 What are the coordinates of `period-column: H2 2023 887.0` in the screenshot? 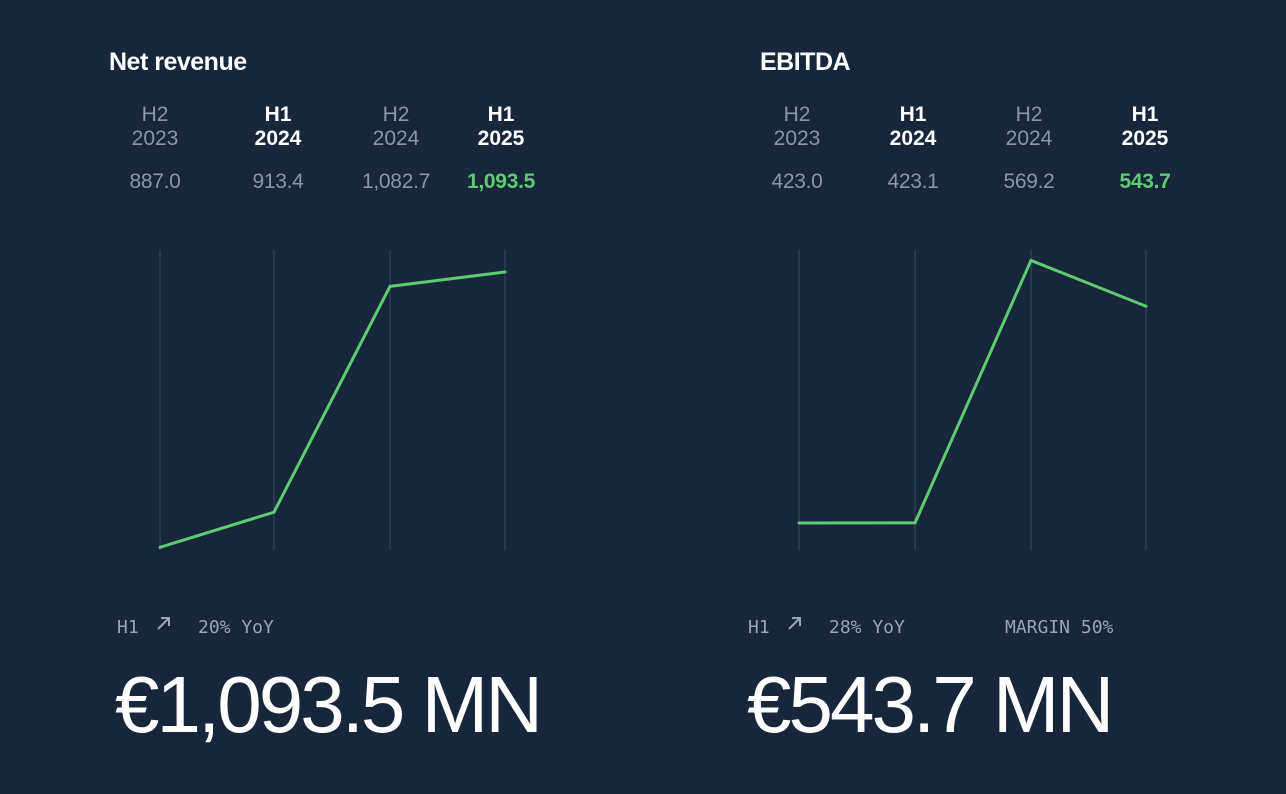 It's located at (155, 148).